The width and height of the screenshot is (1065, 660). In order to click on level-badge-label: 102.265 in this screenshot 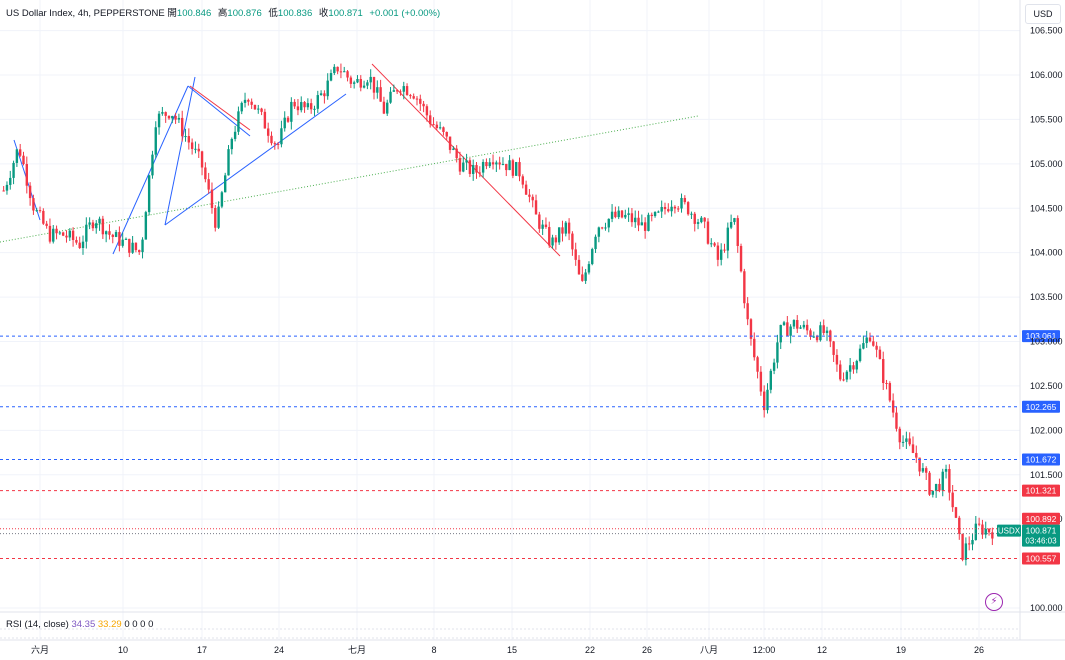, I will do `click(1041, 407)`.